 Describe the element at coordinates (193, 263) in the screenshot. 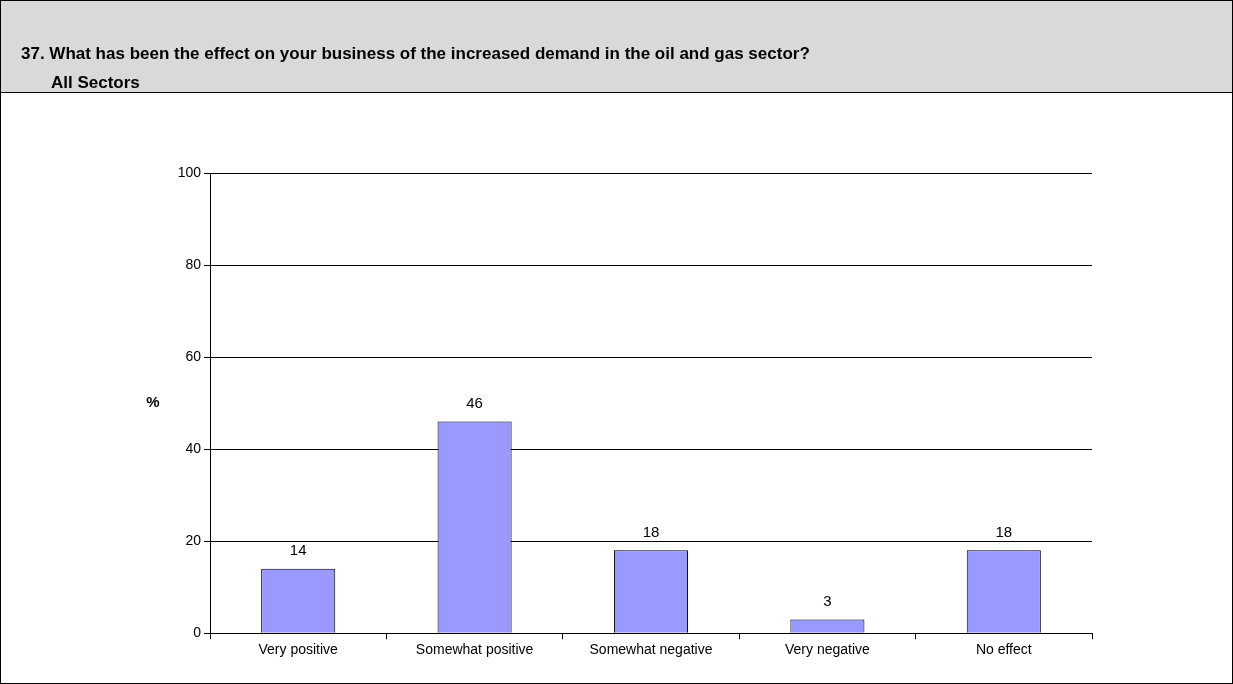

I see `y-tick-label: 80` at that location.